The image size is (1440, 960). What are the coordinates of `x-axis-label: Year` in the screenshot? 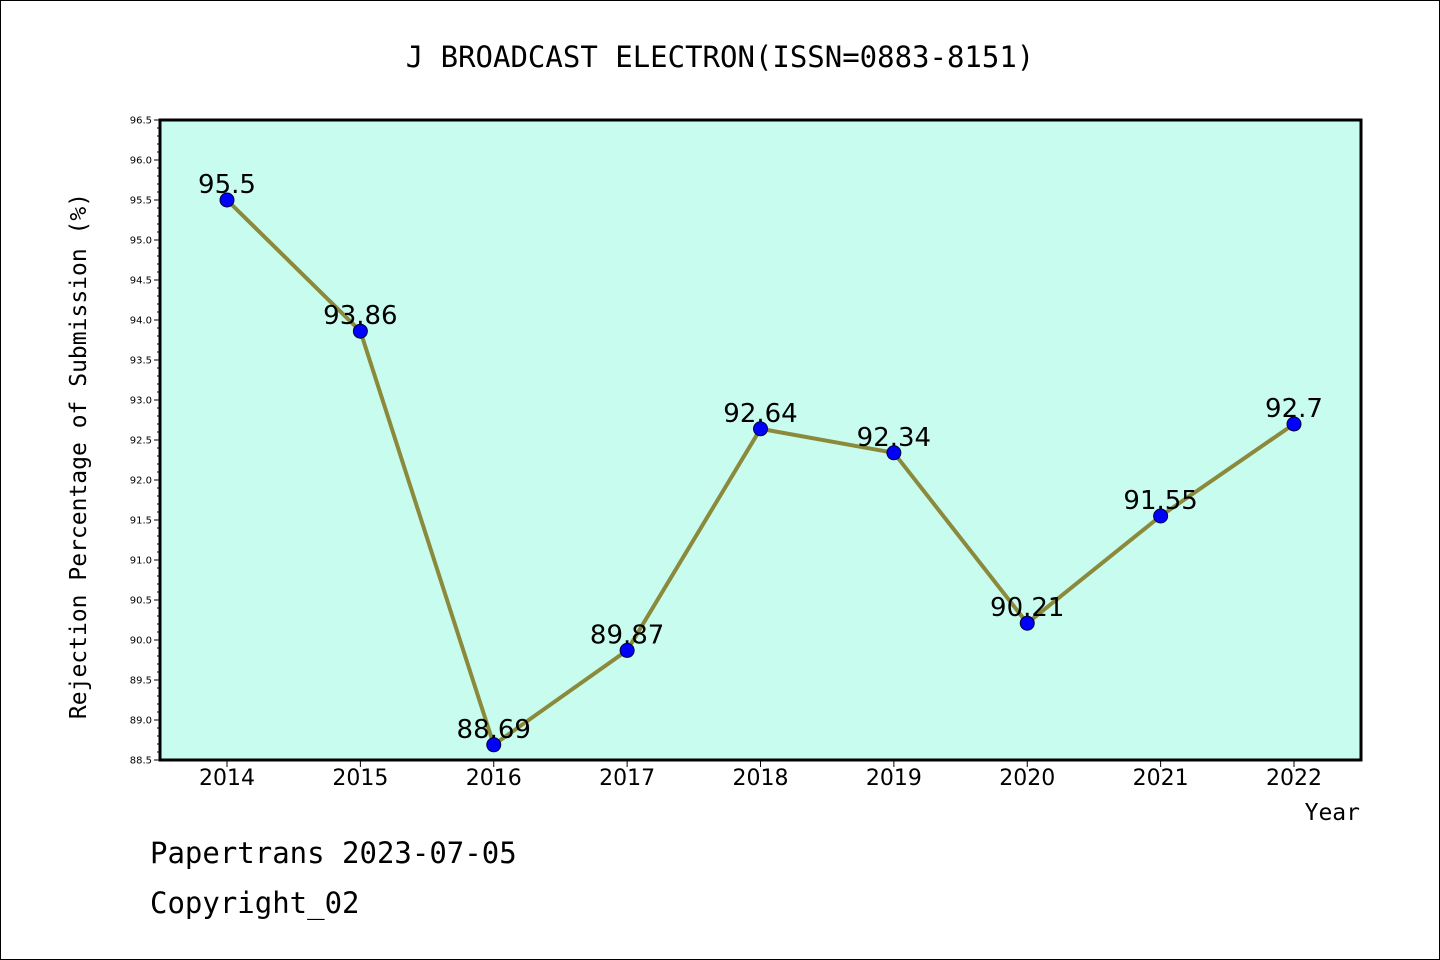 It's located at (1332, 813).